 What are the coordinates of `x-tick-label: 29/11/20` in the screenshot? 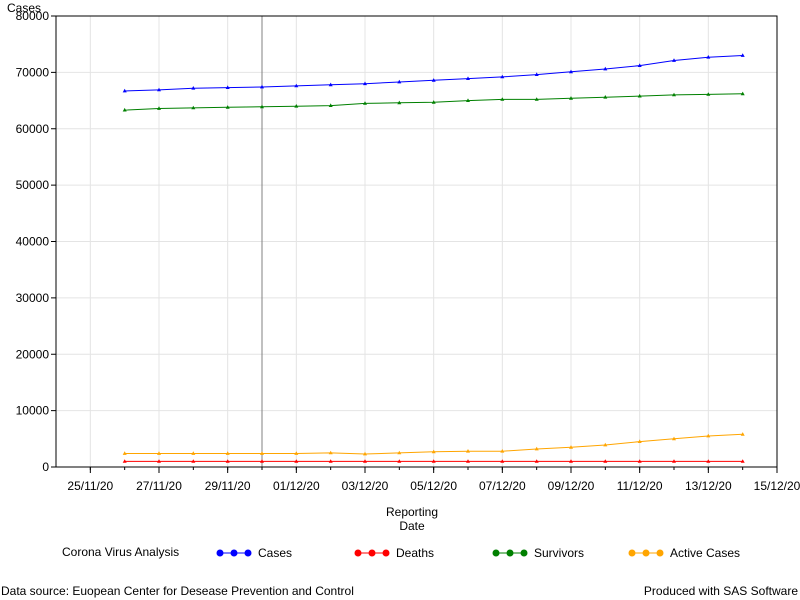 It's located at (228, 486).